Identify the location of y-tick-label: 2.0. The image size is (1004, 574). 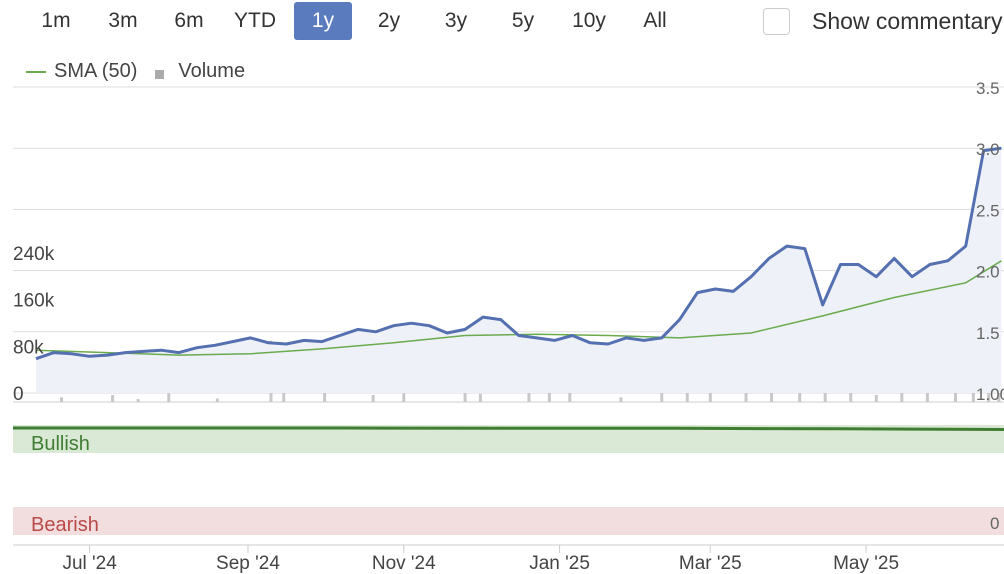
(988, 272).